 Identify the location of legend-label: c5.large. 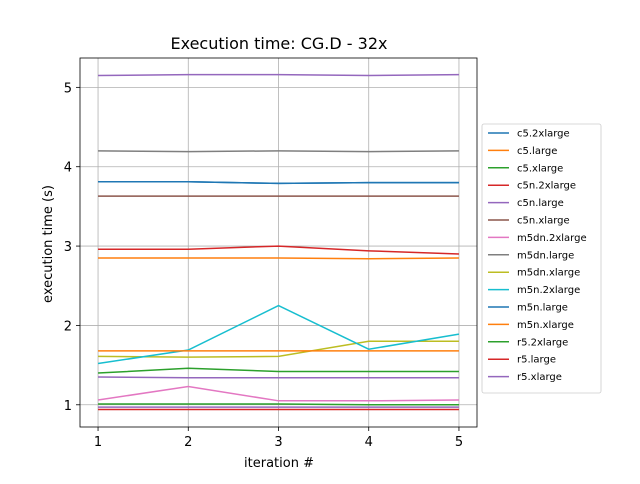
(537, 151).